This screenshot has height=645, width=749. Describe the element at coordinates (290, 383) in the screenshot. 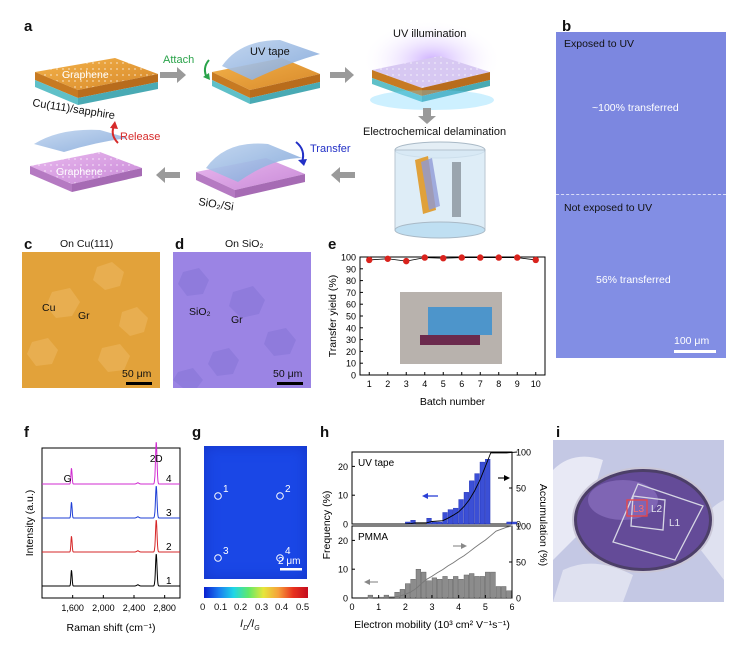

I see `scale-bar-d` at that location.